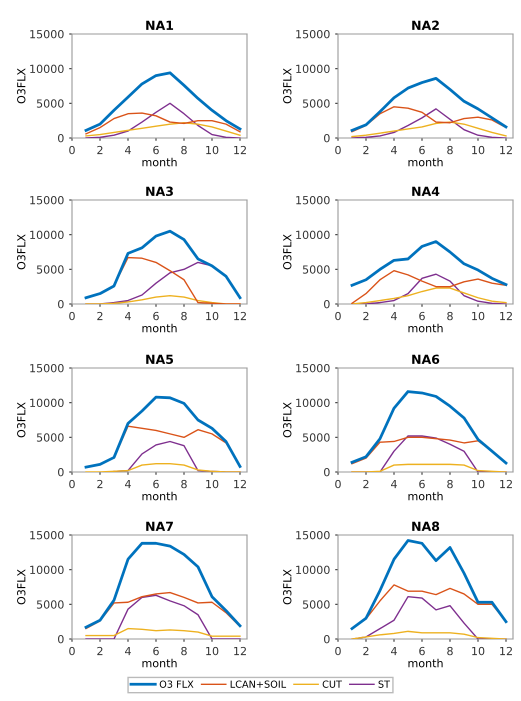 The height and width of the screenshot is (701, 521). I want to click on chart-title: NA4, so click(426, 191).